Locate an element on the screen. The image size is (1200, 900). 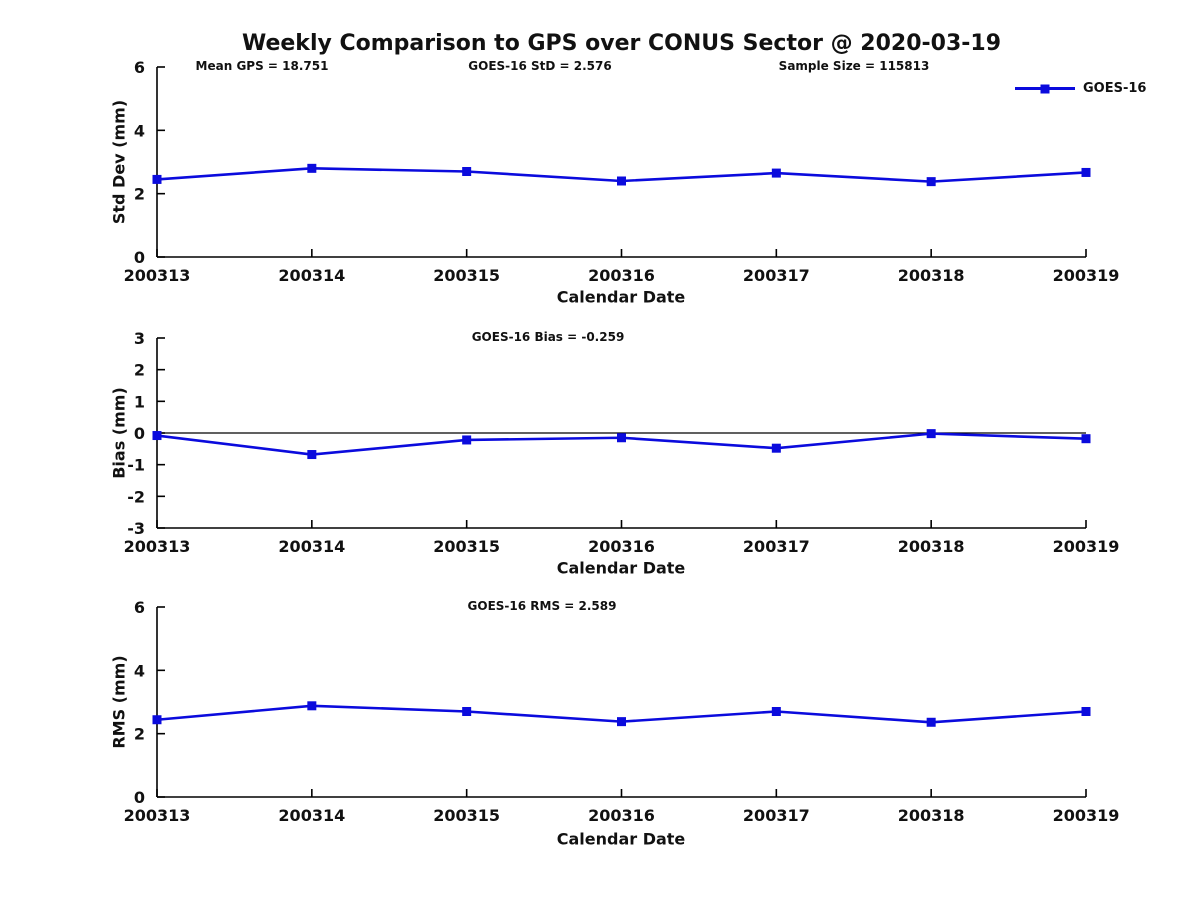
y-tick-label: 3 is located at coordinates (139, 338).